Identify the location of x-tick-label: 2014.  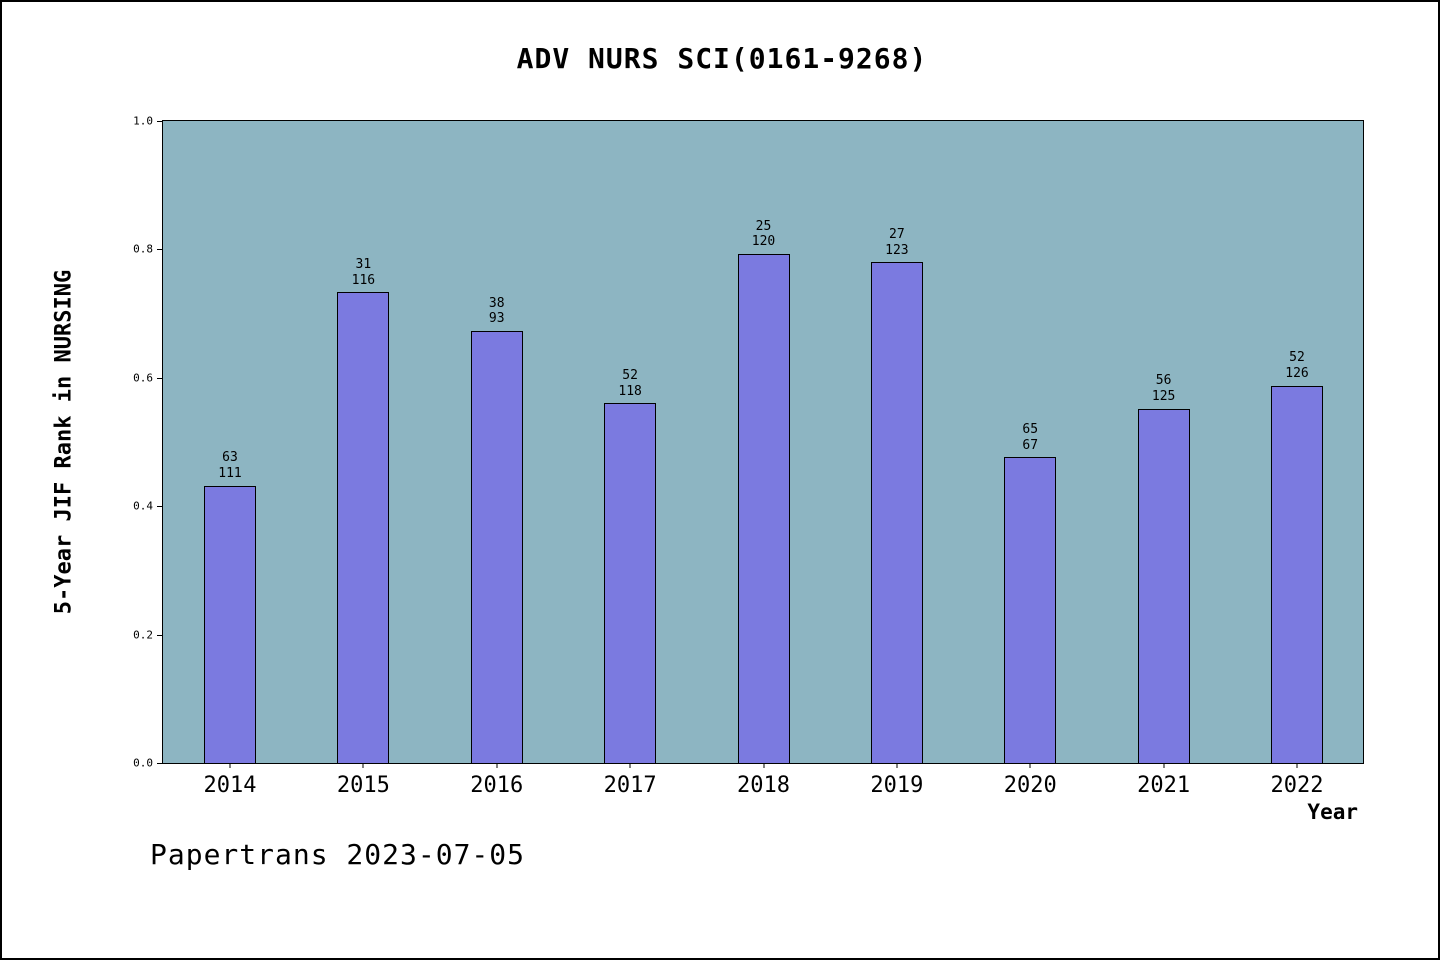
(230, 785).